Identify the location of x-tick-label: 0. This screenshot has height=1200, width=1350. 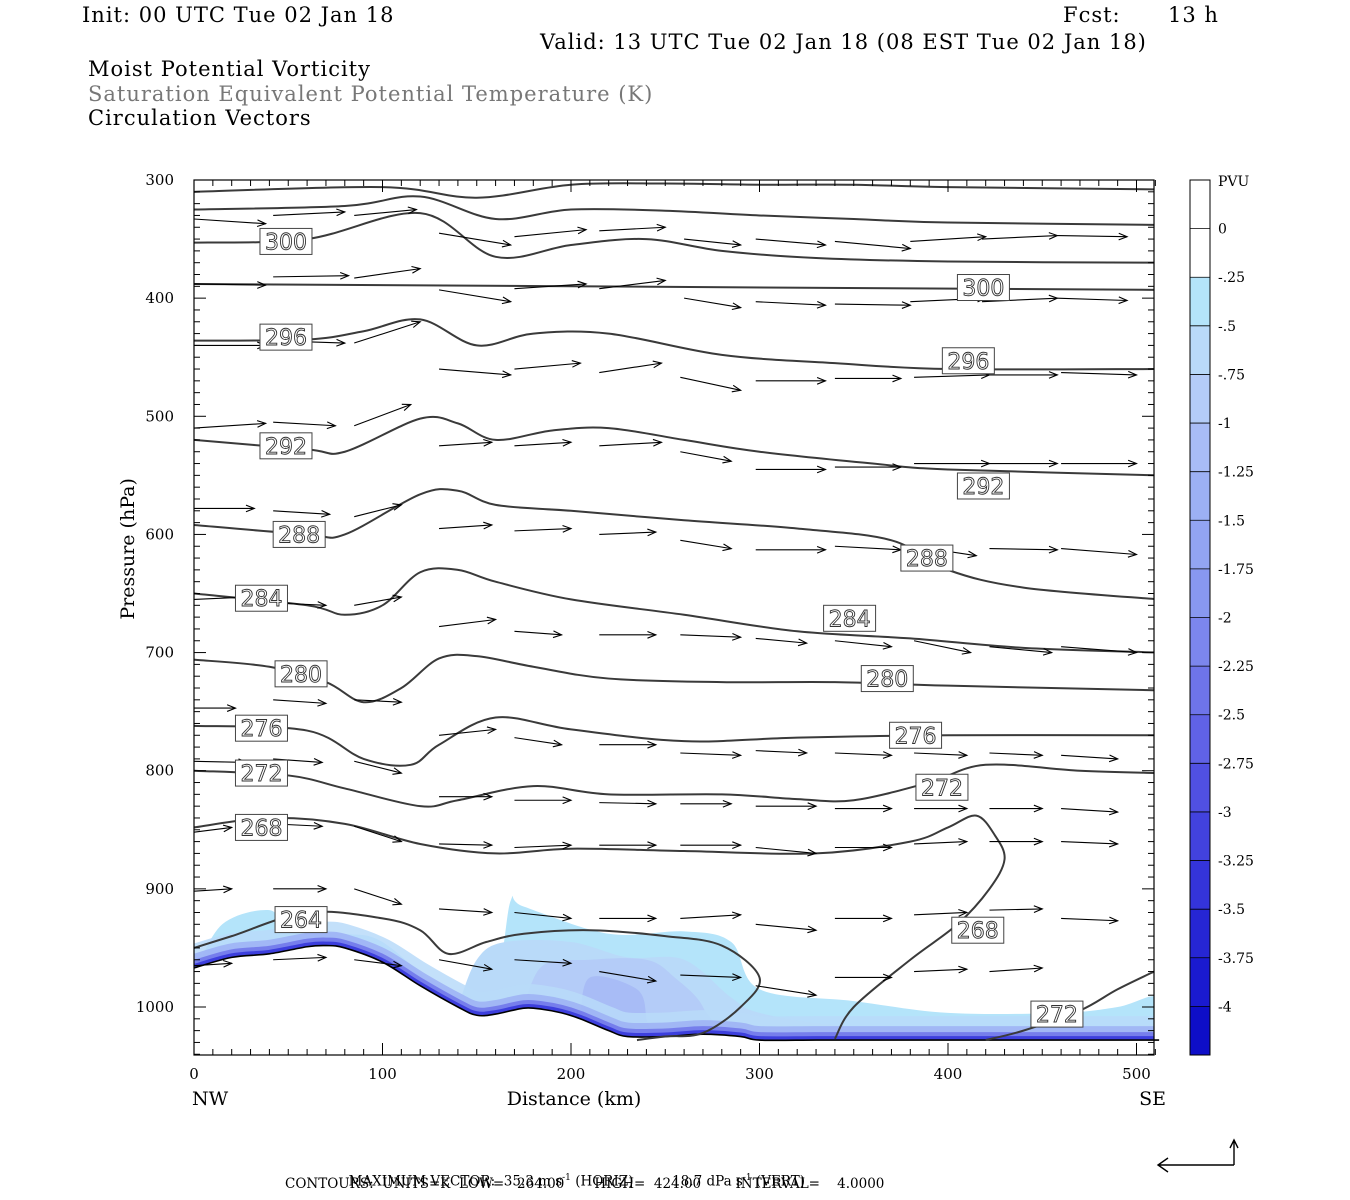
(194, 1074).